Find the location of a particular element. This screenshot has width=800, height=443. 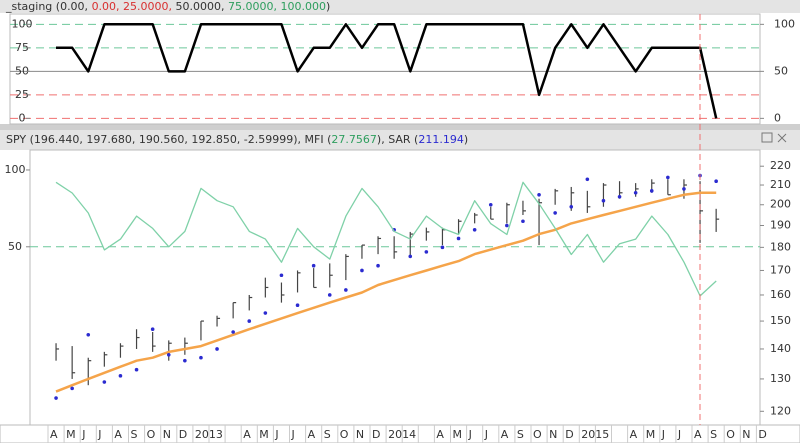

header-part: 0.00, 25.0000, is located at coordinates (134, 6).